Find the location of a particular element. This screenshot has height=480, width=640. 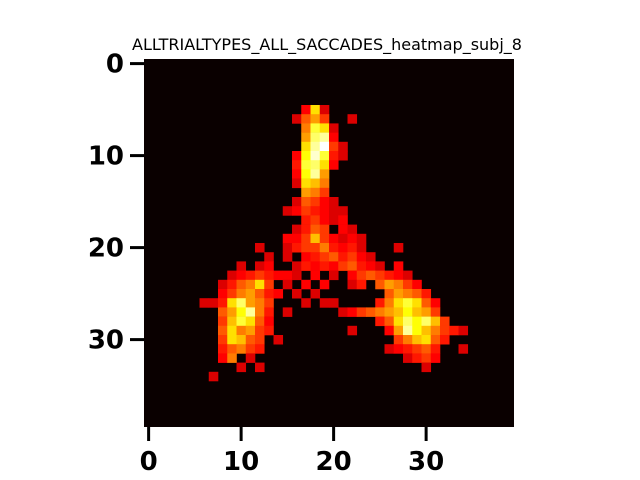

y-tick-label: 20 is located at coordinates (106, 249).